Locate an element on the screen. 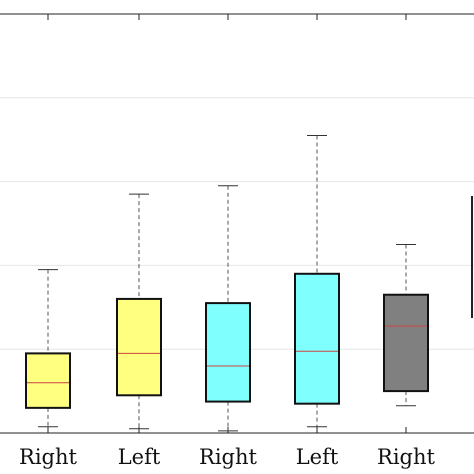 The width and height of the screenshot is (474, 474). x-tick-label-2: Right is located at coordinates (228, 457).